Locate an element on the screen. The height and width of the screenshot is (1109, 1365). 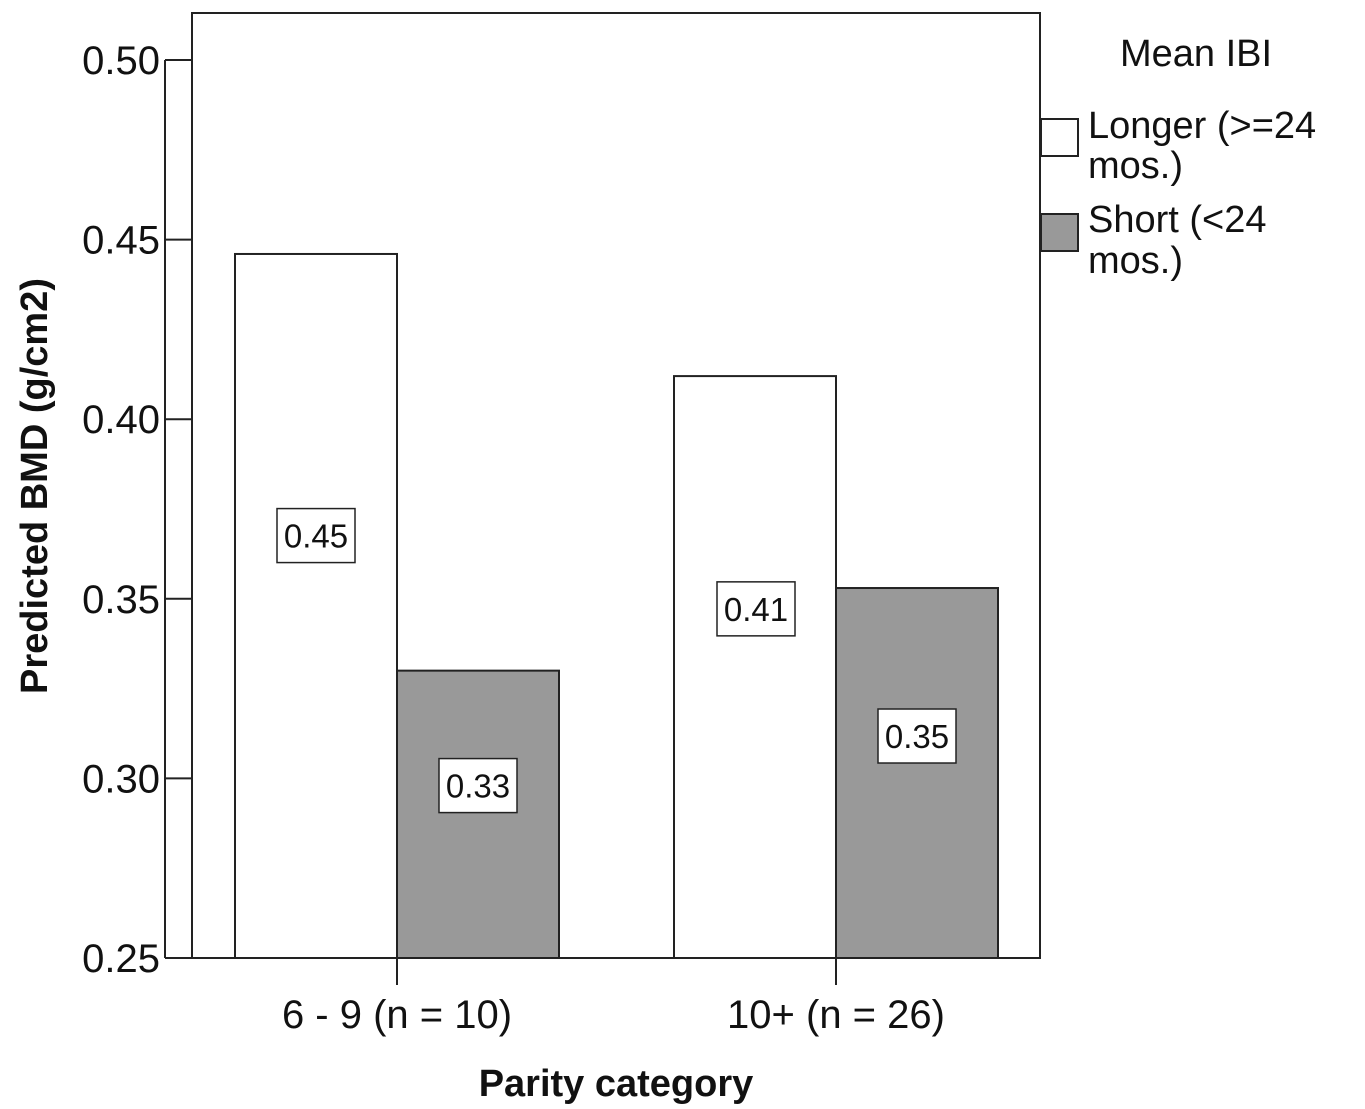
data-label-text: 0.35 is located at coordinates (917, 736).